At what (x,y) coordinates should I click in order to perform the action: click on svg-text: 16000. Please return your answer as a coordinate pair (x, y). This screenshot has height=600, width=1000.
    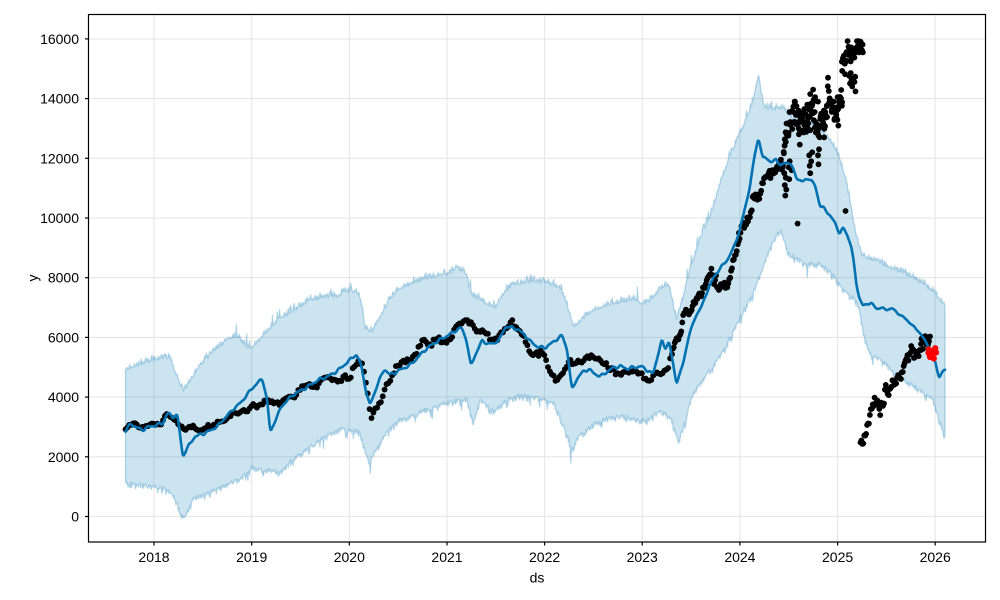
    Looking at the image, I should click on (59, 39).